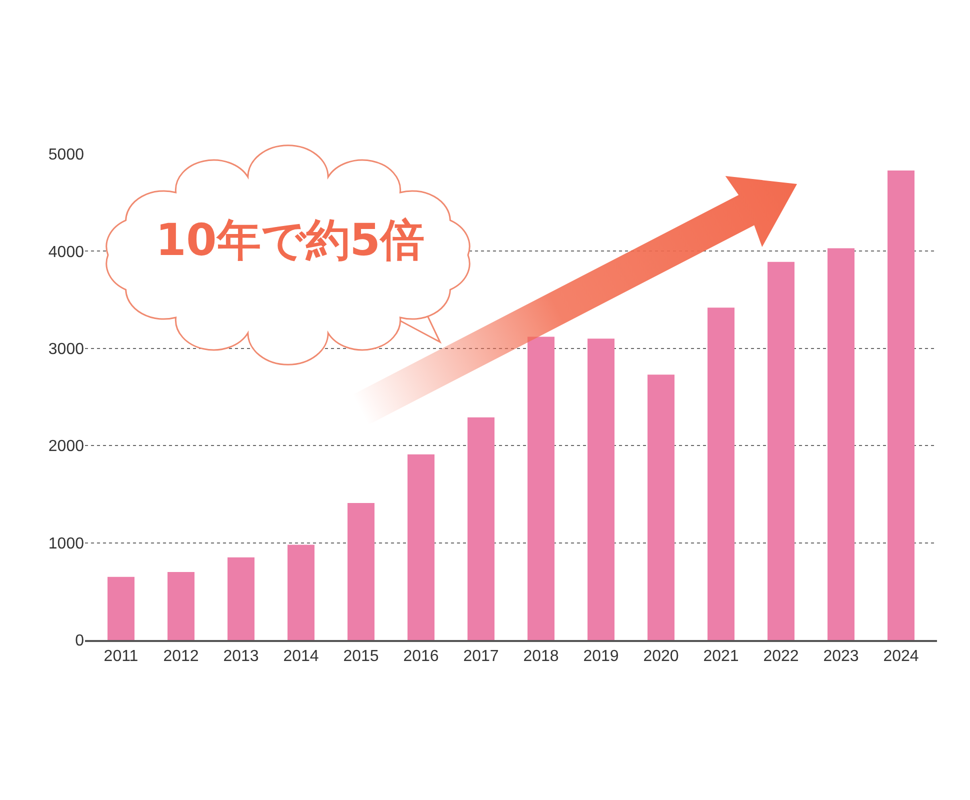 This screenshot has height=800, width=970. What do you see at coordinates (481, 656) in the screenshot?
I see `x-tick-label: 2017` at bounding box center [481, 656].